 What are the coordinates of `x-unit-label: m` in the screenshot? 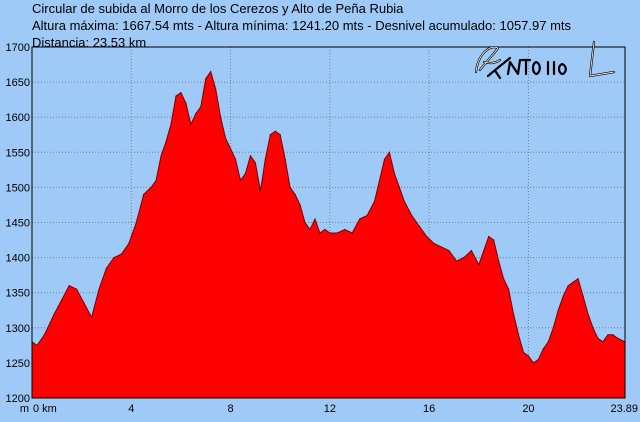 It's located at (24, 409).